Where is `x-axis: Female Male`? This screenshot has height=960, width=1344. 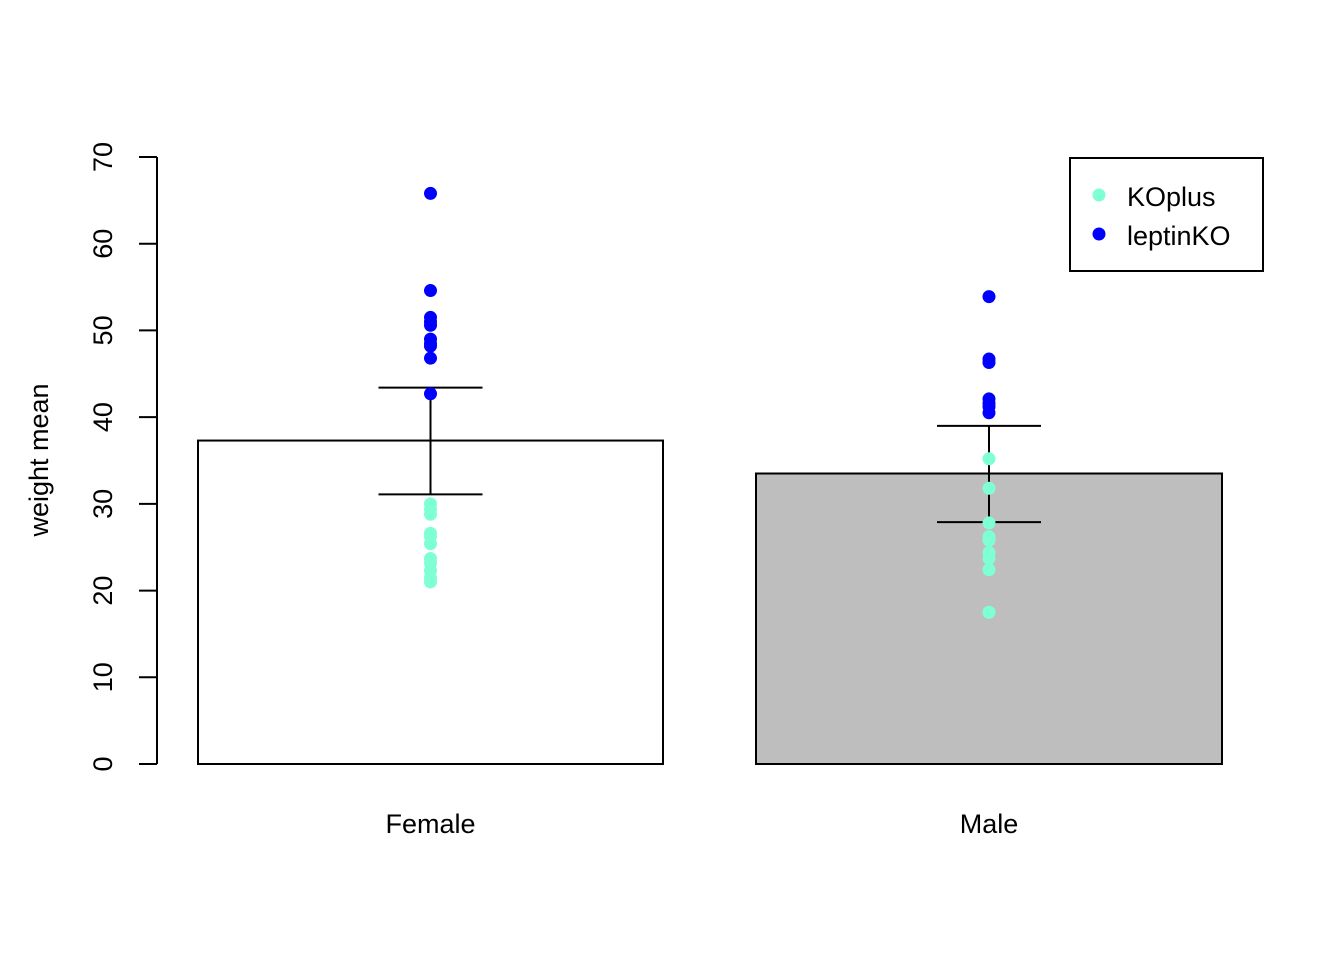 x-axis: Female Male is located at coordinates (701, 824).